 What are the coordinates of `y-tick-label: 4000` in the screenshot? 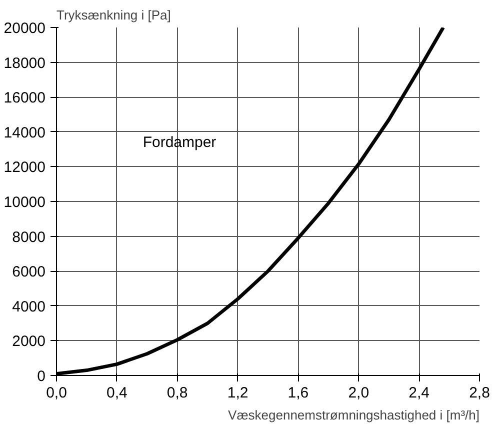 It's located at (29, 307).